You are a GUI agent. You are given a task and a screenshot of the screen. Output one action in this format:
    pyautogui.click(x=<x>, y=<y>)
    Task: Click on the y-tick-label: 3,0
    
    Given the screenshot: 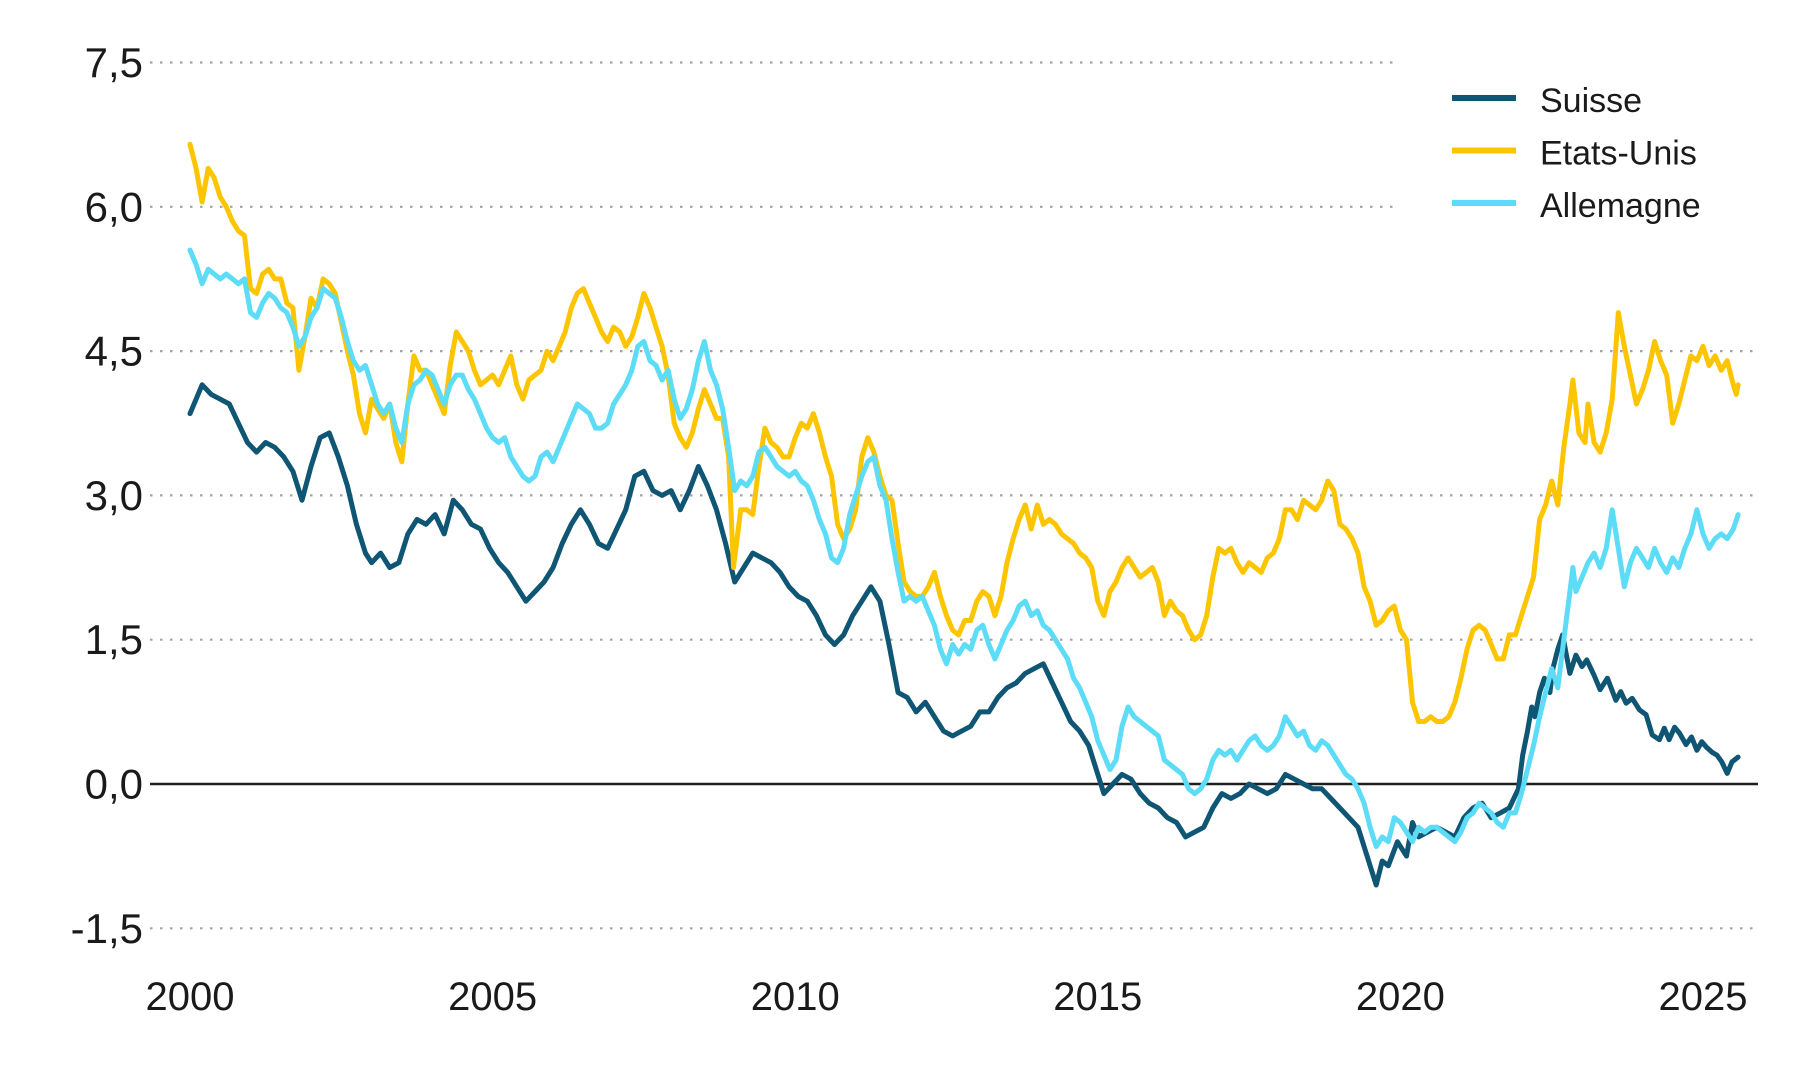 What is the action you would take?
    pyautogui.click(x=114, y=495)
    